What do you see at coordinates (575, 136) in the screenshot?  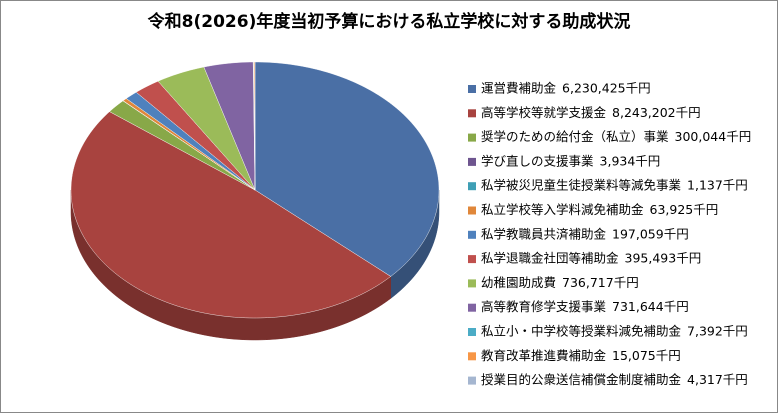 I see `legend-label: 奨学のための給付金（私立）事業` at bounding box center [575, 136].